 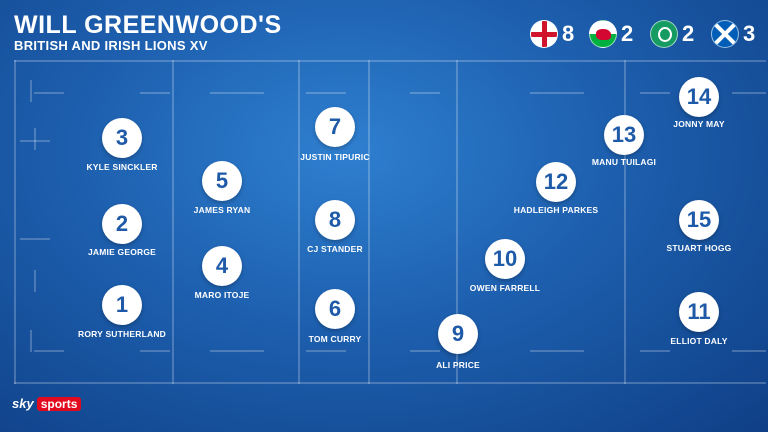 What do you see at coordinates (688, 33) in the screenshot?
I see `ireland-count: 2` at bounding box center [688, 33].